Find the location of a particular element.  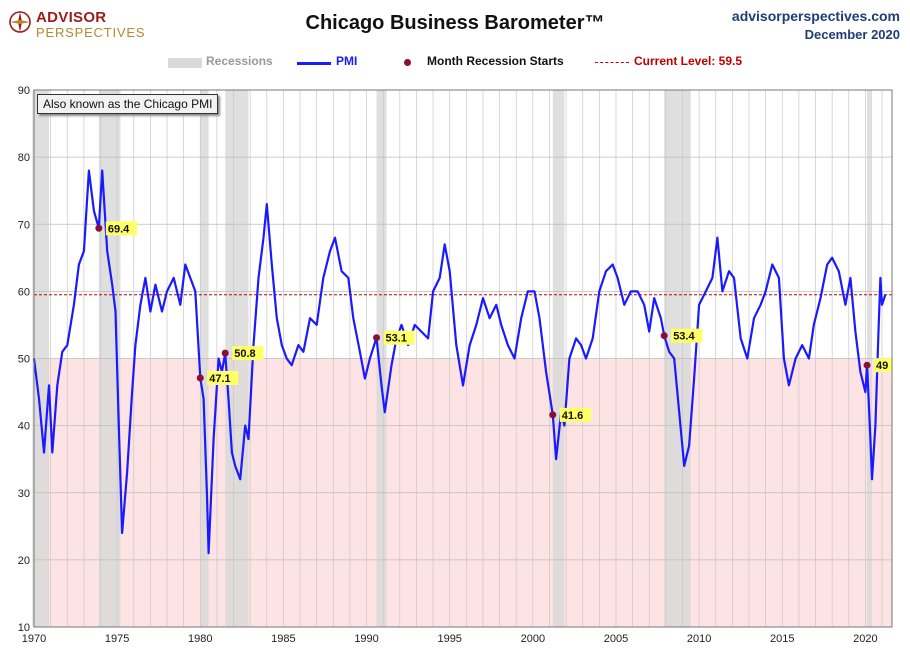

chart-date: December 2020 is located at coordinates (852, 34).